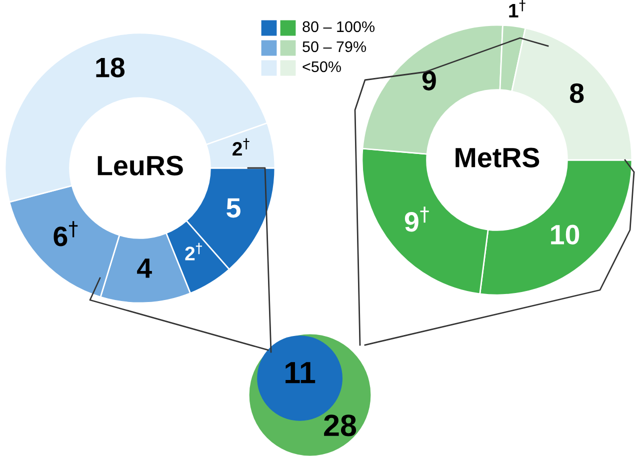  I want to click on text: <50%, so click(321, 66).